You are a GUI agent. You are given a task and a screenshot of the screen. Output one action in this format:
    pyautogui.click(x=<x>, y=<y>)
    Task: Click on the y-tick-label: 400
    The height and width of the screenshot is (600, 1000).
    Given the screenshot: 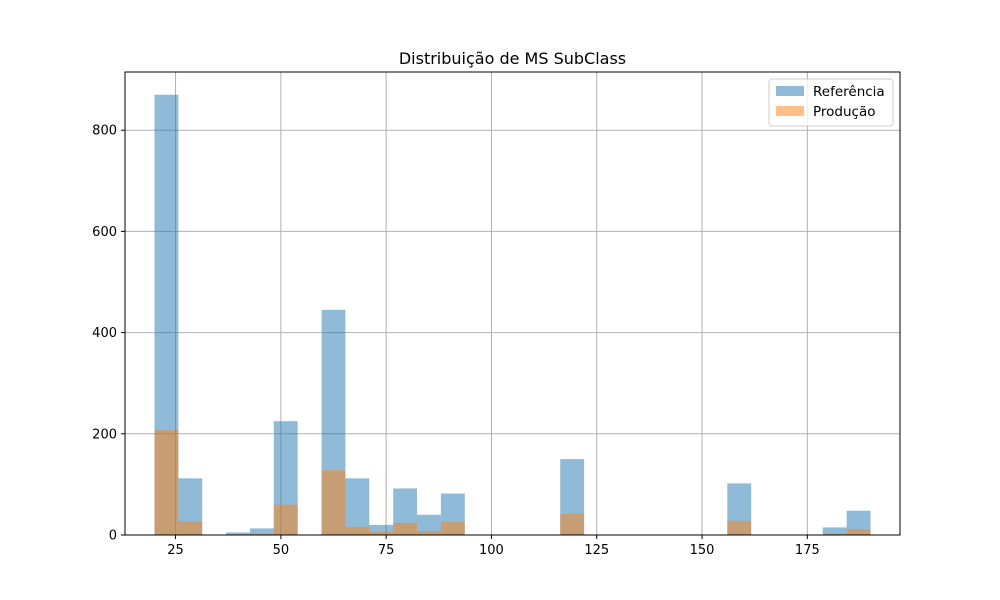 What is the action you would take?
    pyautogui.click(x=104, y=333)
    